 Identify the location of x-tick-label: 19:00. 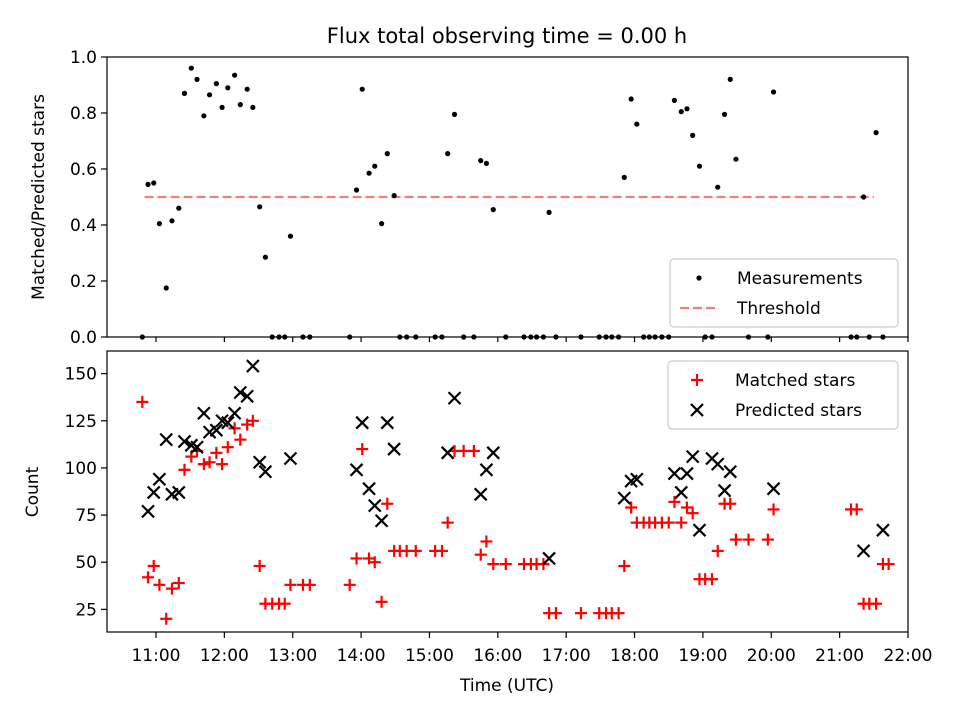
(702, 656).